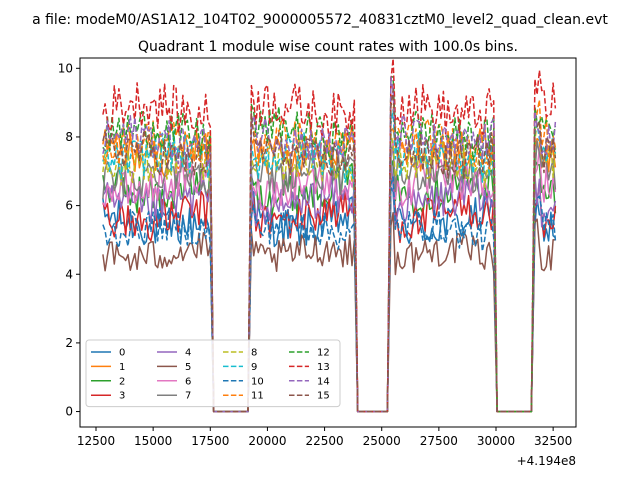  Describe the element at coordinates (323, 353) in the screenshot. I see `legend-label-12: 12` at that location.